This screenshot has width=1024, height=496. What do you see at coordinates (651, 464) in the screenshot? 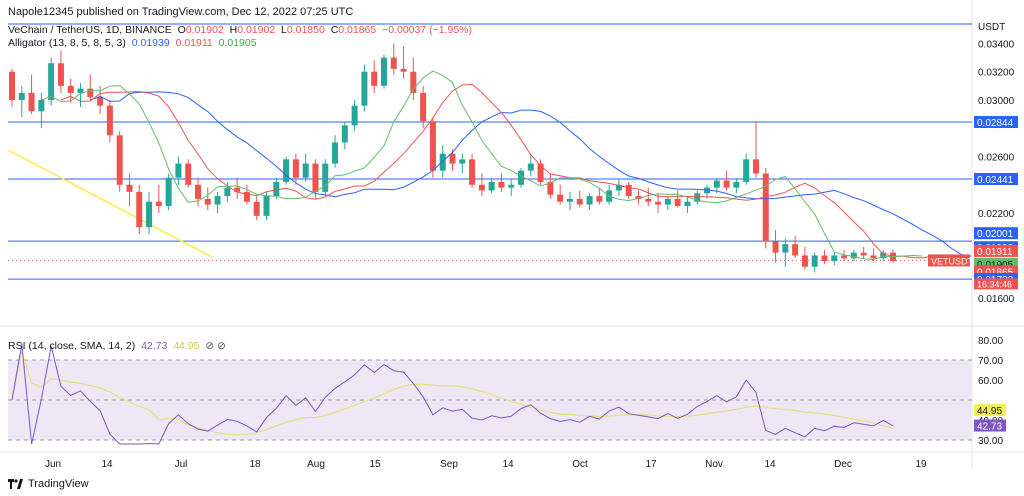
I see `time-tick: 17` at bounding box center [651, 464].